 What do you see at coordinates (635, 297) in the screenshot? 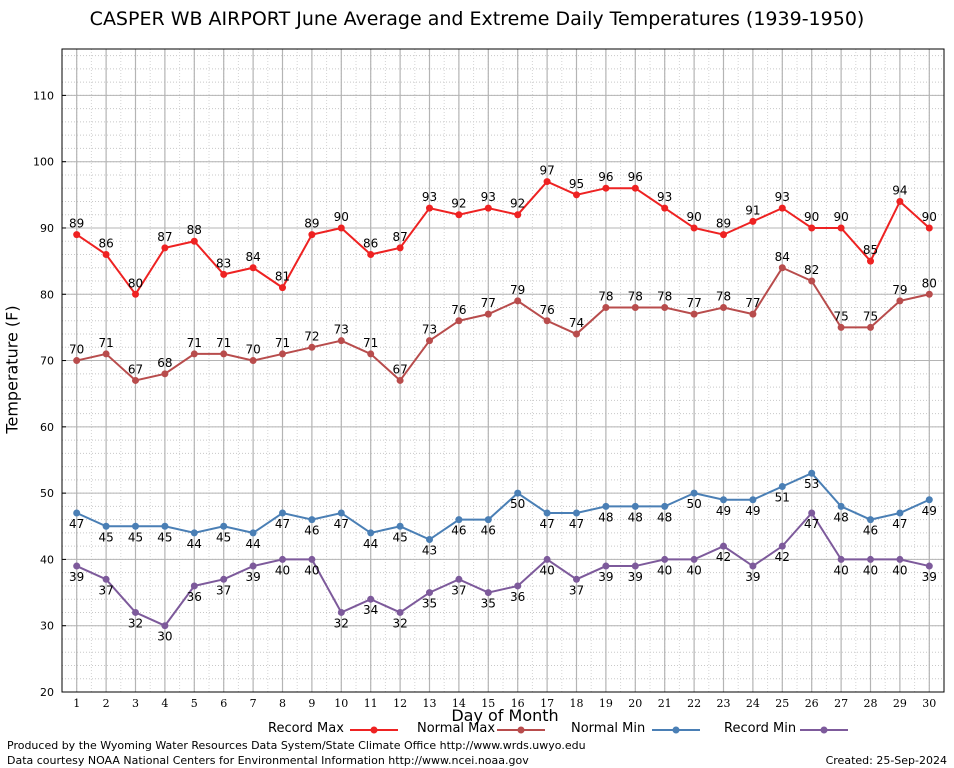
I see `data-label: 78` at bounding box center [635, 297].